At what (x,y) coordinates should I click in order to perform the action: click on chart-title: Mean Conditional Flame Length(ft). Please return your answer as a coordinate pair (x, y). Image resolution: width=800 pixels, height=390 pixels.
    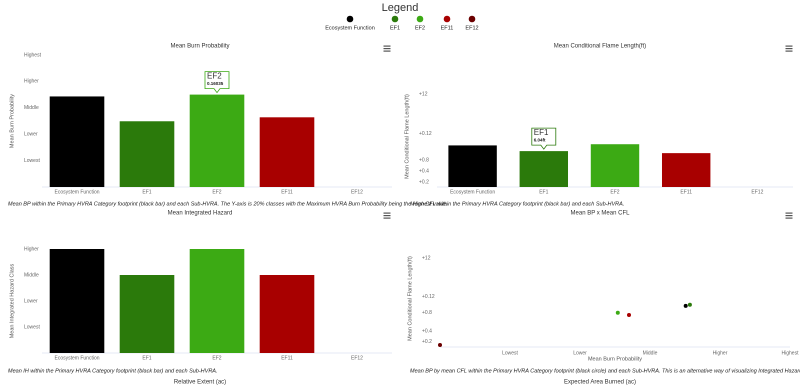
    Looking at the image, I should click on (600, 47).